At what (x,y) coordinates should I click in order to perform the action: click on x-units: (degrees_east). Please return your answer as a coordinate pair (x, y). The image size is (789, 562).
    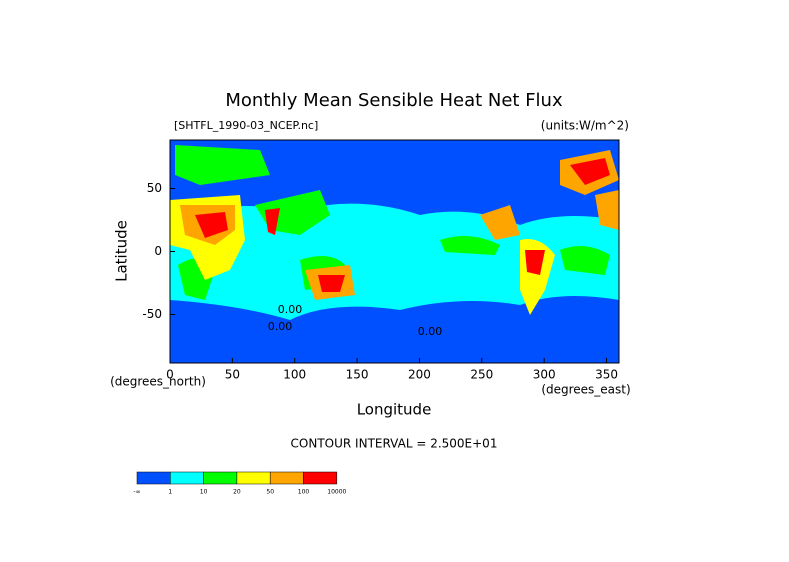
    Looking at the image, I should click on (585, 390).